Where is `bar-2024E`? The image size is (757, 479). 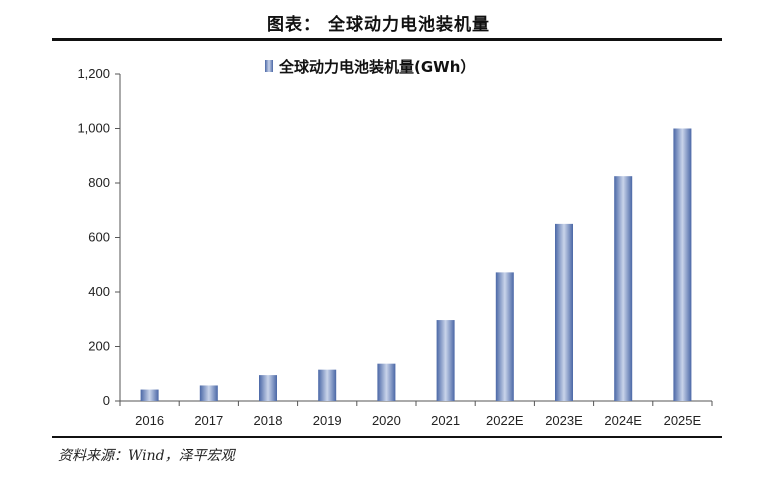 bar-2024E is located at coordinates (623, 288).